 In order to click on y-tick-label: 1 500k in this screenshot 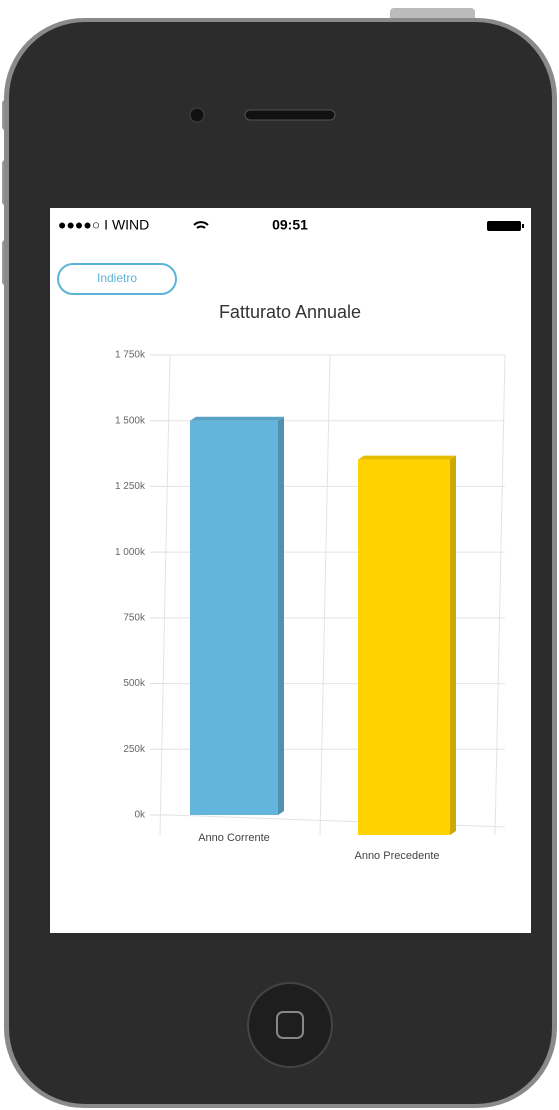, I will do `click(130, 420)`.